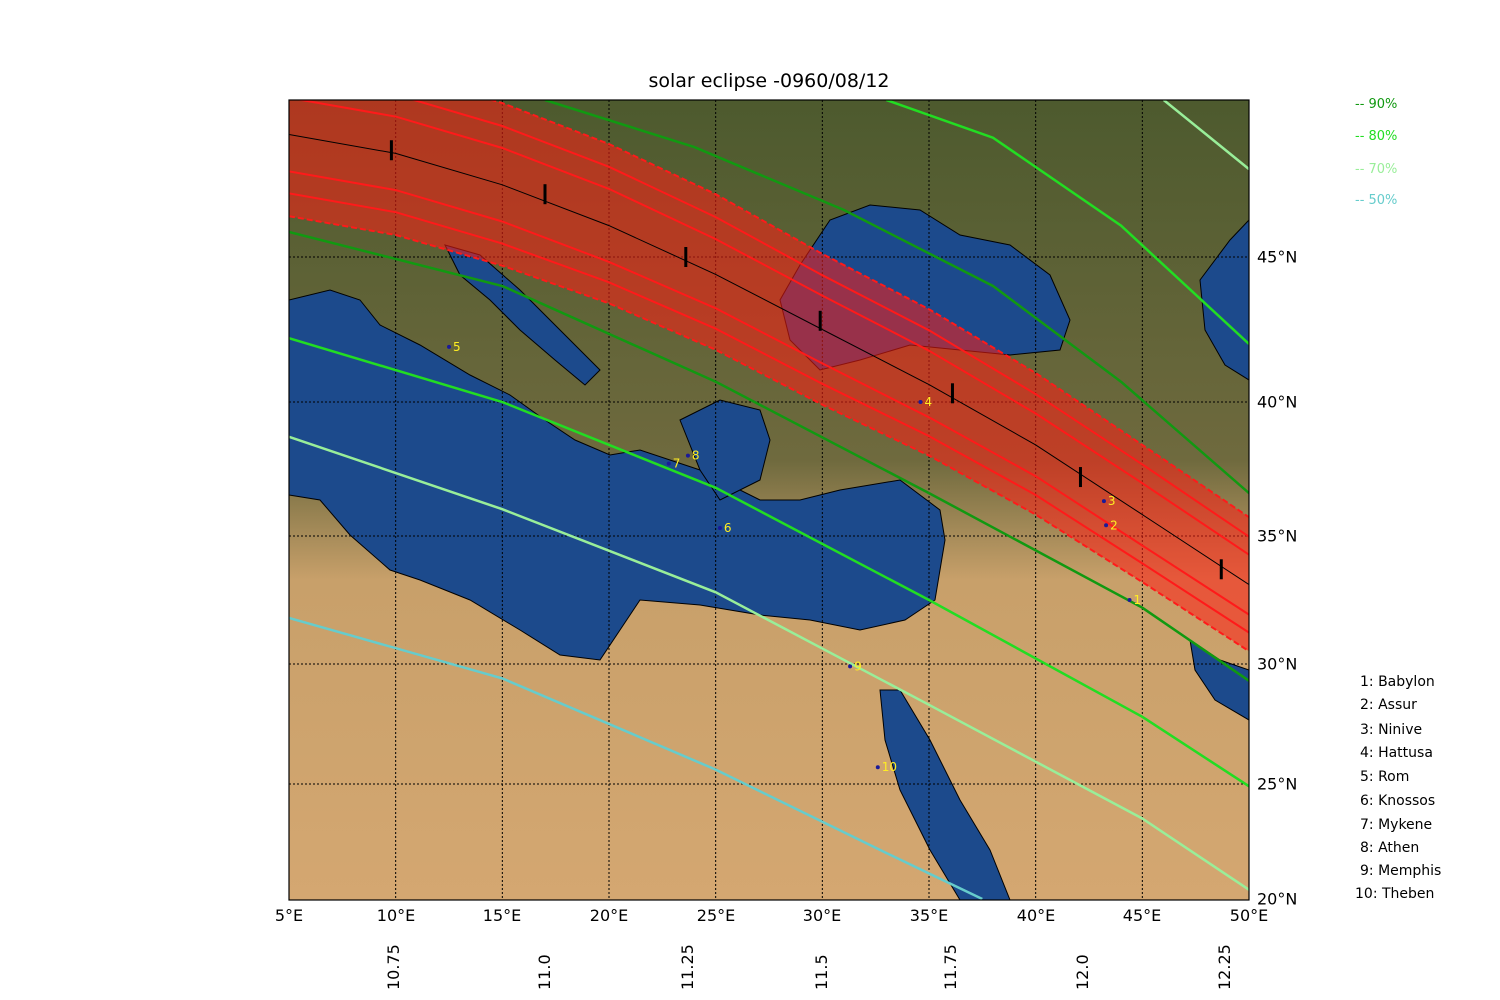 This screenshot has width=1500, height=1000. What do you see at coordinates (728, 528) in the screenshot?
I see `city-number-label: 6` at bounding box center [728, 528].